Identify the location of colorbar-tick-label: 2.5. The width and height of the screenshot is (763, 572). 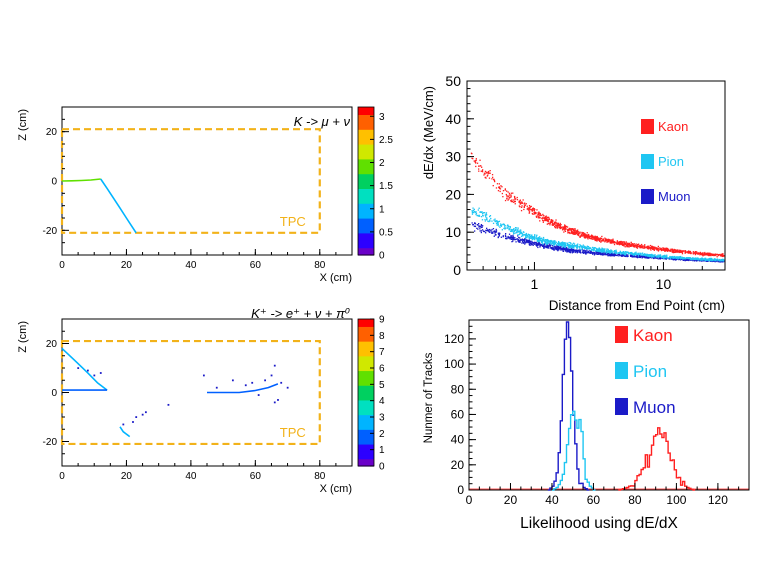
(386, 140).